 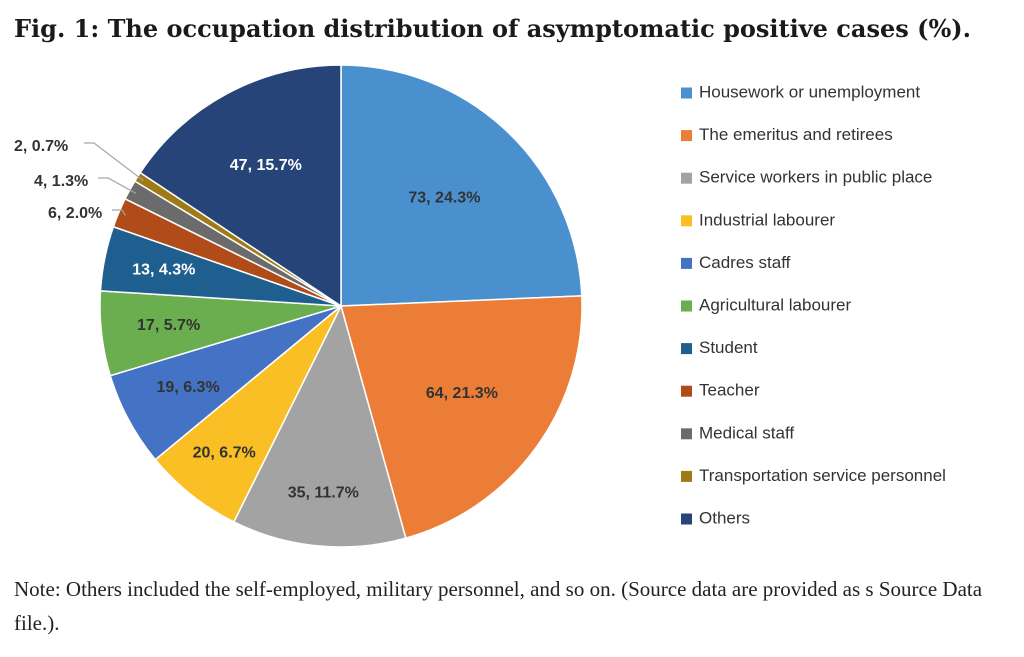 What do you see at coordinates (461, 417) in the screenshot?
I see `pie-slice-the-emeritus-and-retirees` at bounding box center [461, 417].